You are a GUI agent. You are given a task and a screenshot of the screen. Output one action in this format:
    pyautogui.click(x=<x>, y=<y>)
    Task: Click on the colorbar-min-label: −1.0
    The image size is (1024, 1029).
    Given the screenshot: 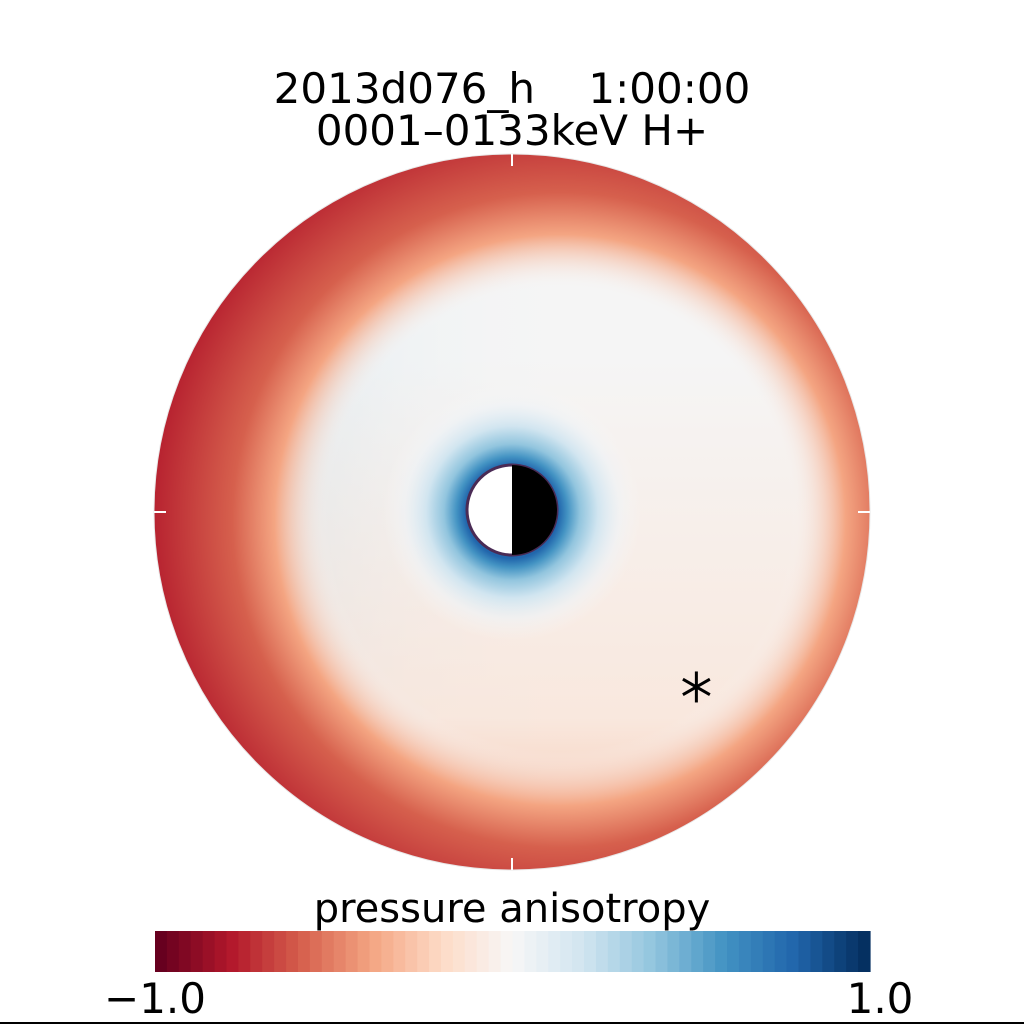 What is the action you would take?
    pyautogui.click(x=155, y=998)
    